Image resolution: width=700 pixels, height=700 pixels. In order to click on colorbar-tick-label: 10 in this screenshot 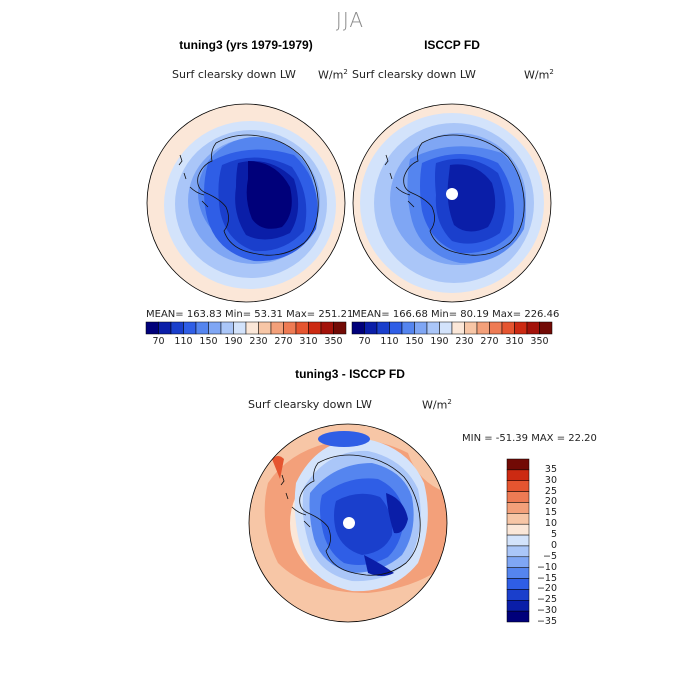, I will do `click(550, 524)`.